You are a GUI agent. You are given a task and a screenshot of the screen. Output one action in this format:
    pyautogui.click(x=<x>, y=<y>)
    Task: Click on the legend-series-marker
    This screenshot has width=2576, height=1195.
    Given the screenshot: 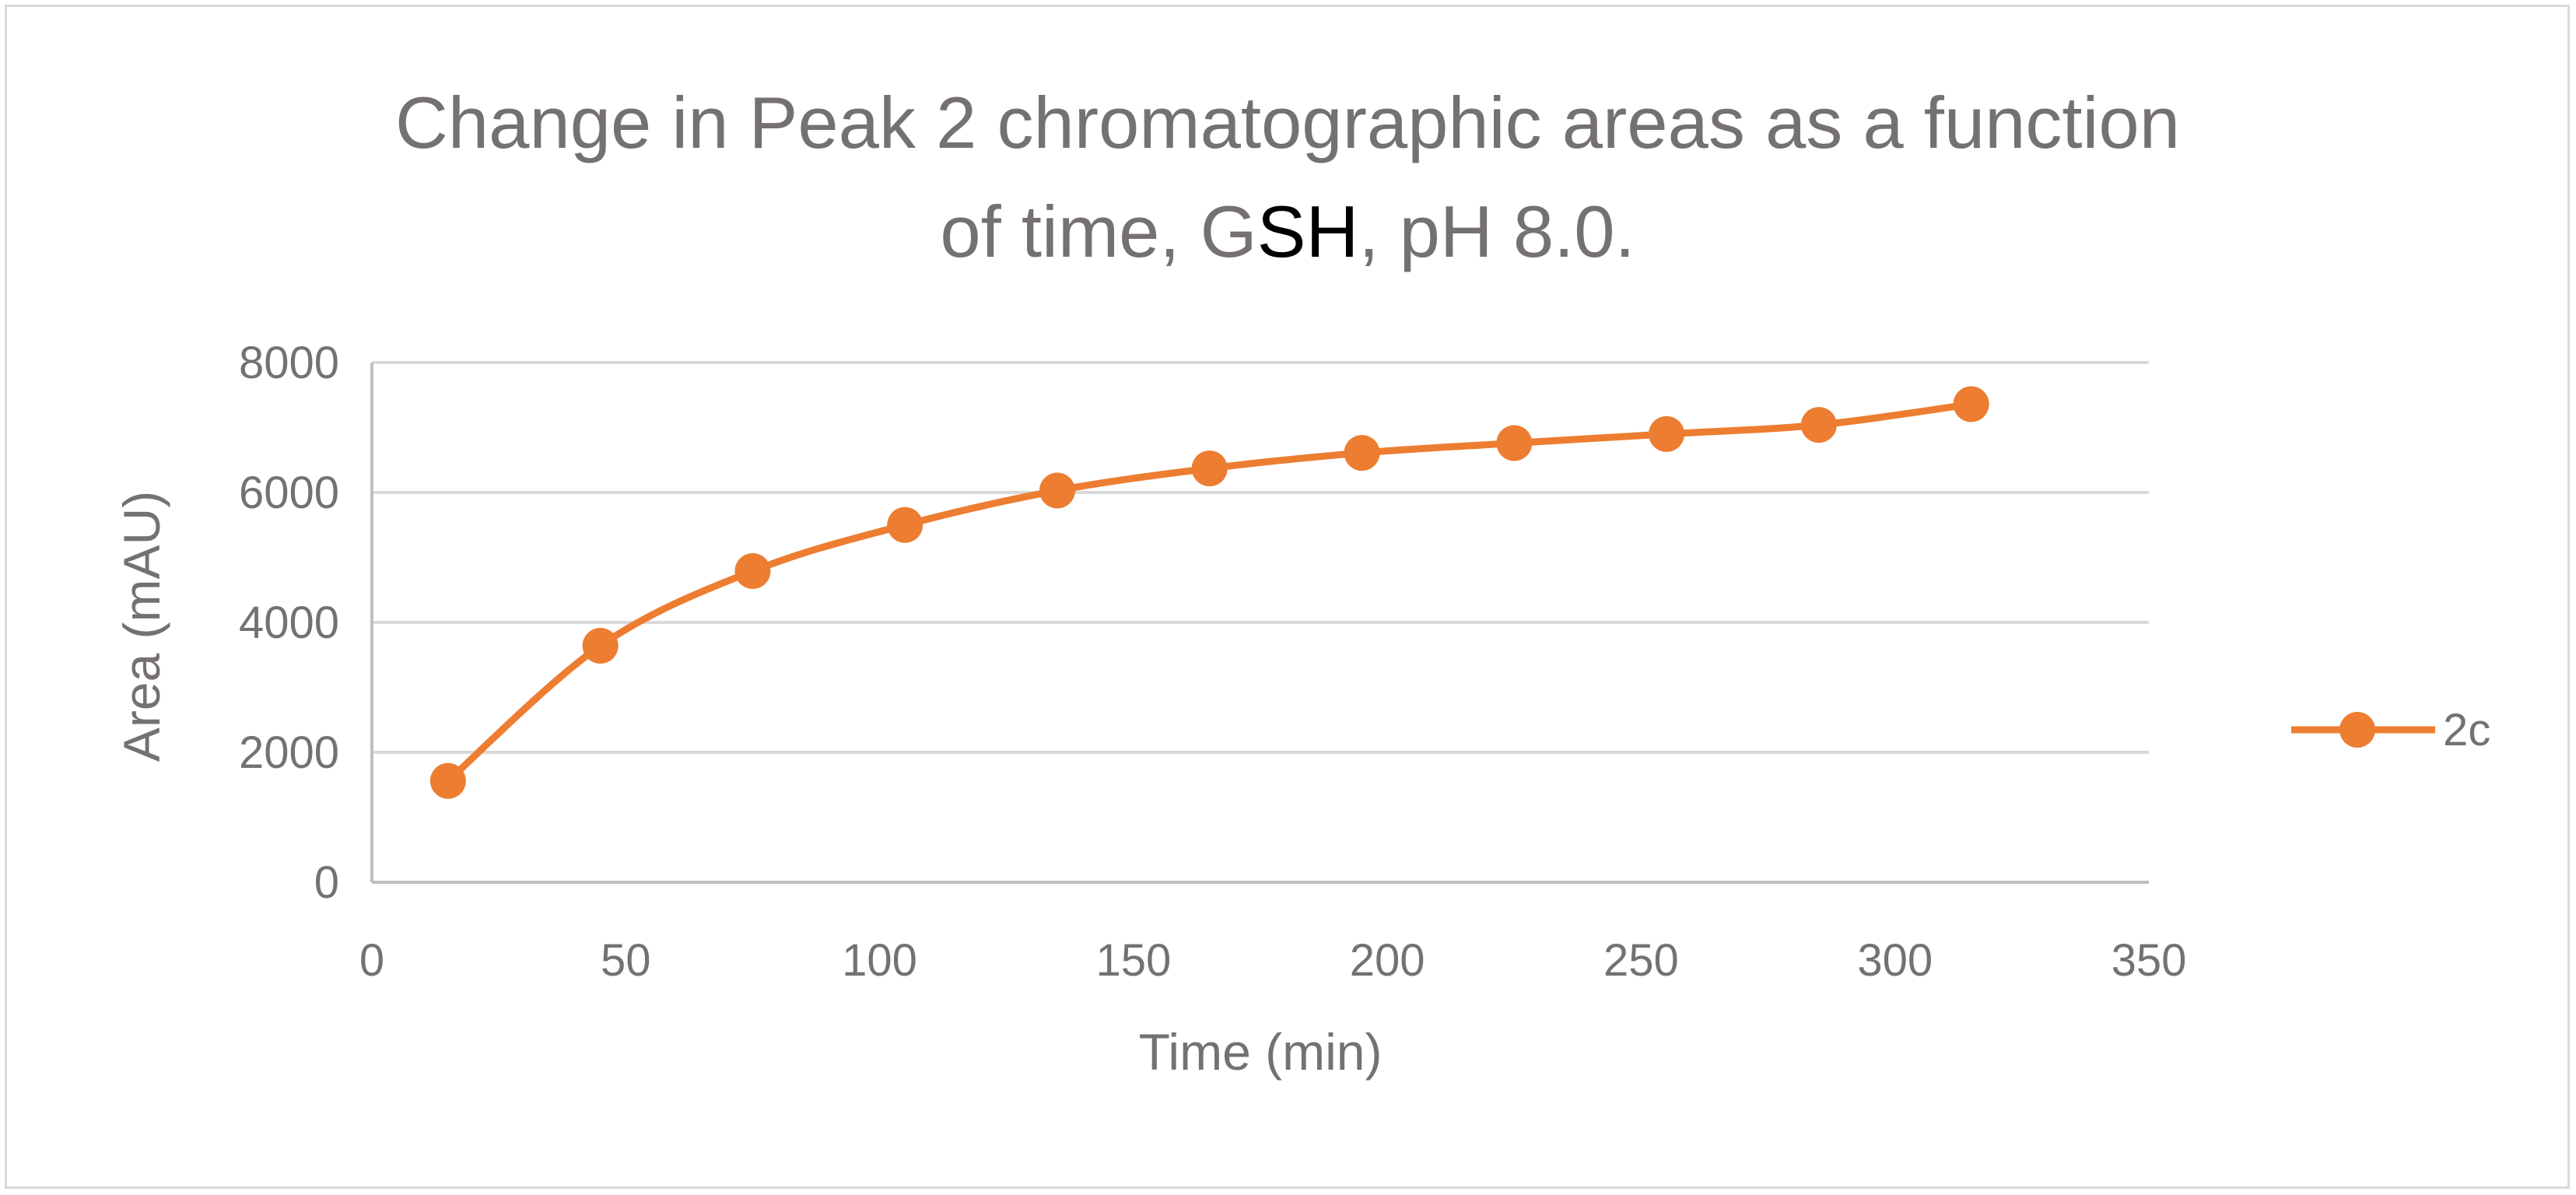 What is the action you would take?
    pyautogui.click(x=2357, y=730)
    